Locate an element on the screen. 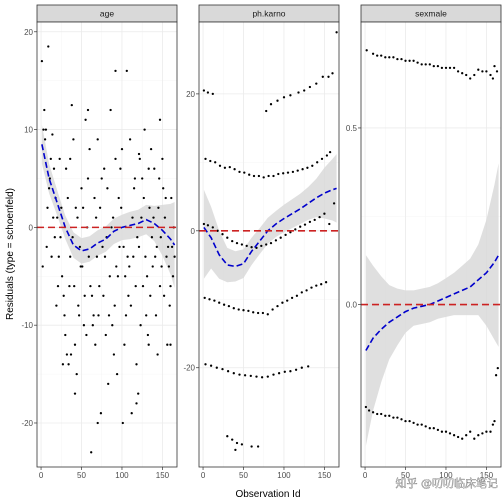 The height and width of the screenshot is (504, 504). watermark-text: 知乎 @叨叨临床笔记 is located at coordinates (447, 483).